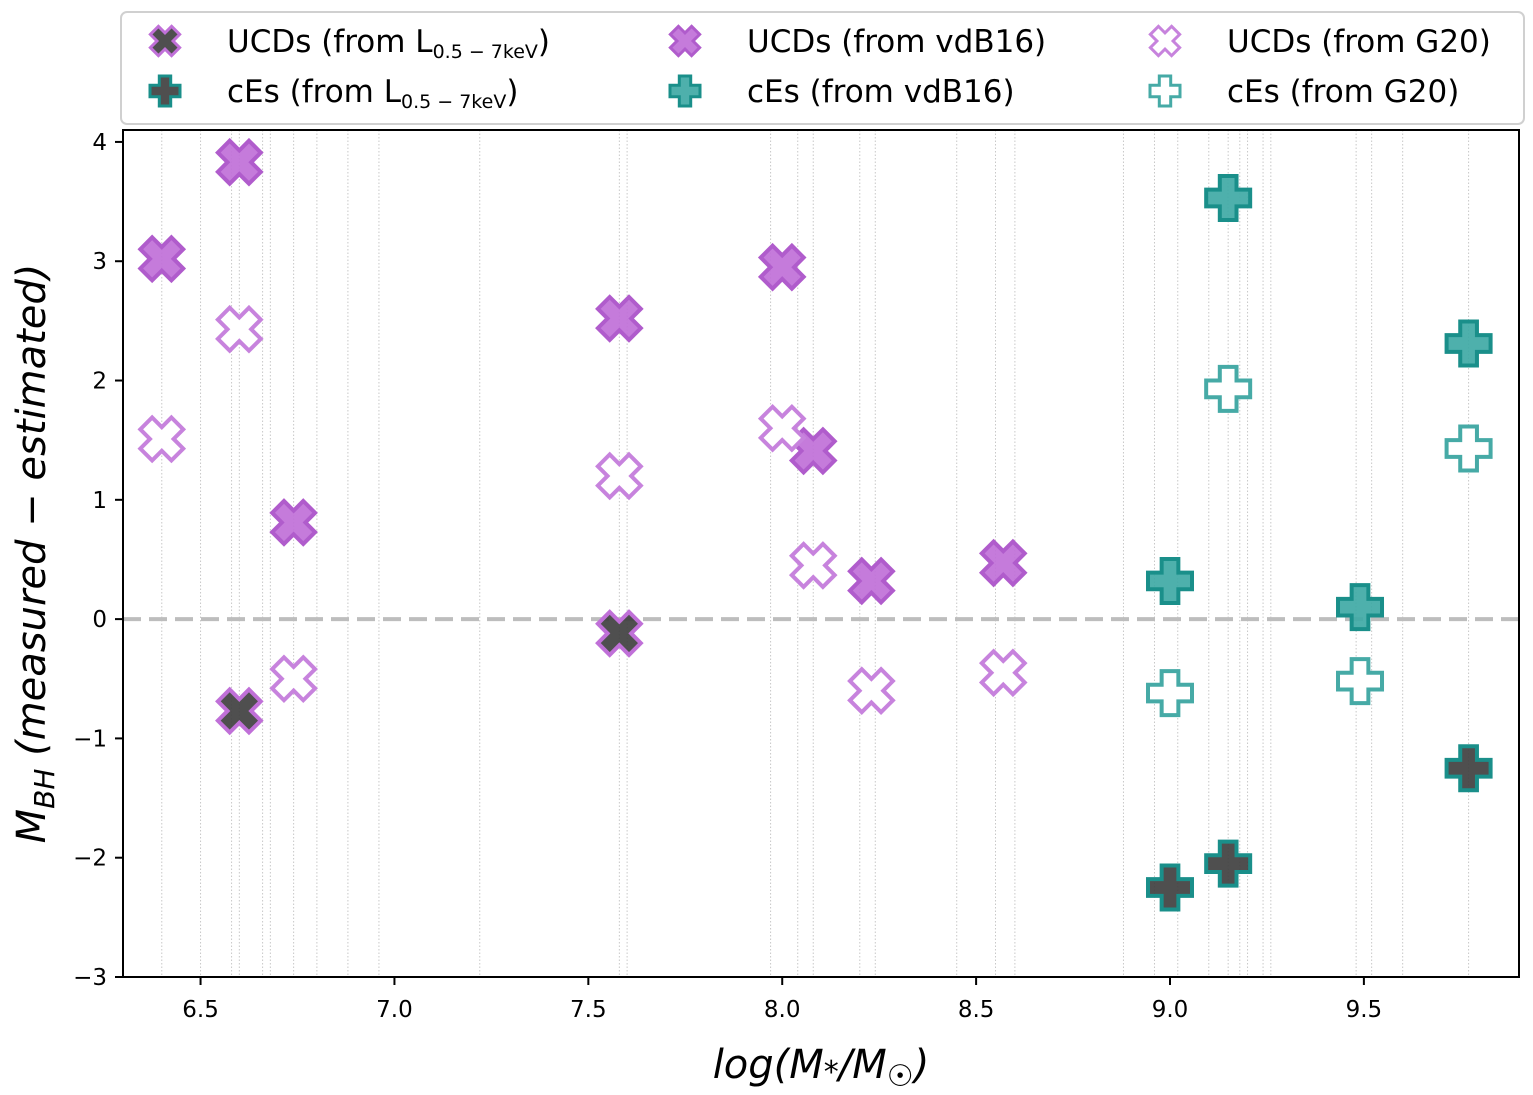 The image size is (1533, 1095). Describe the element at coordinates (99, 620) in the screenshot. I see `y-tick-label: 0` at that location.